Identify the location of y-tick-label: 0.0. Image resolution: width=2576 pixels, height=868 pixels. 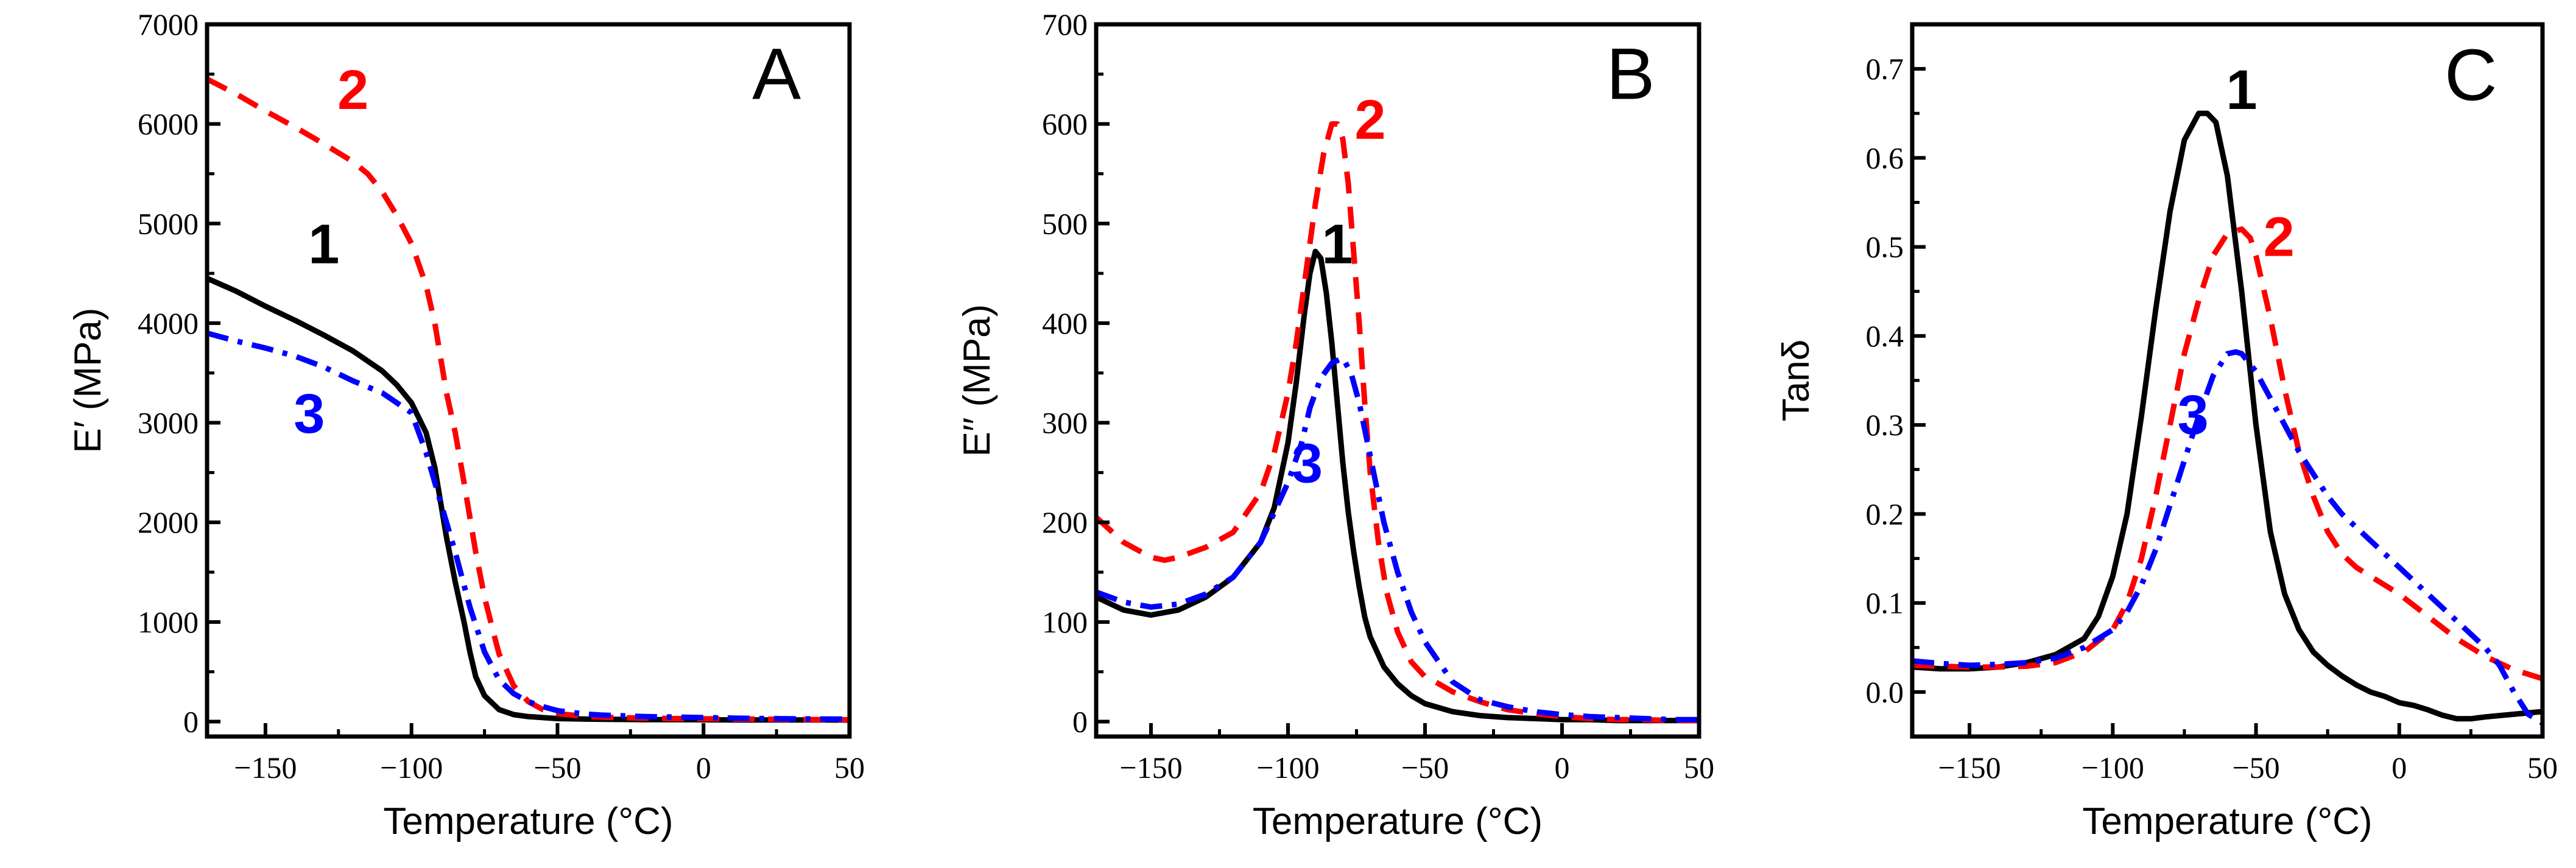
(1885, 692).